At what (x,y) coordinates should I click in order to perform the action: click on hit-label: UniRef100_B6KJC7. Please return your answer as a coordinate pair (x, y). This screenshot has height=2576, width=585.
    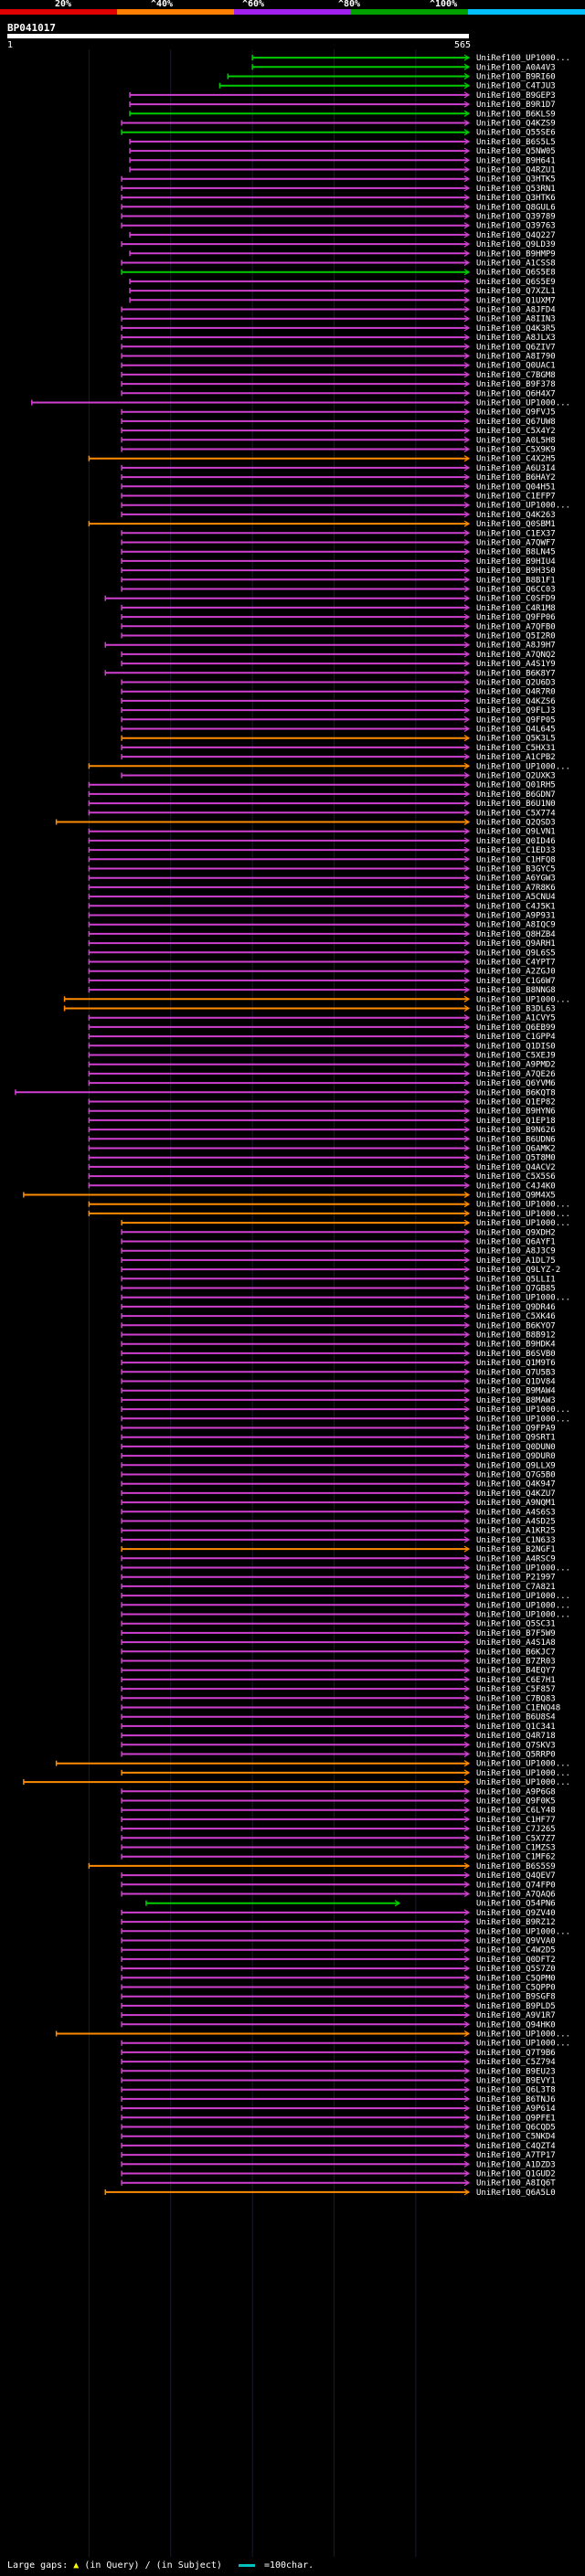
    Looking at the image, I should click on (516, 1652).